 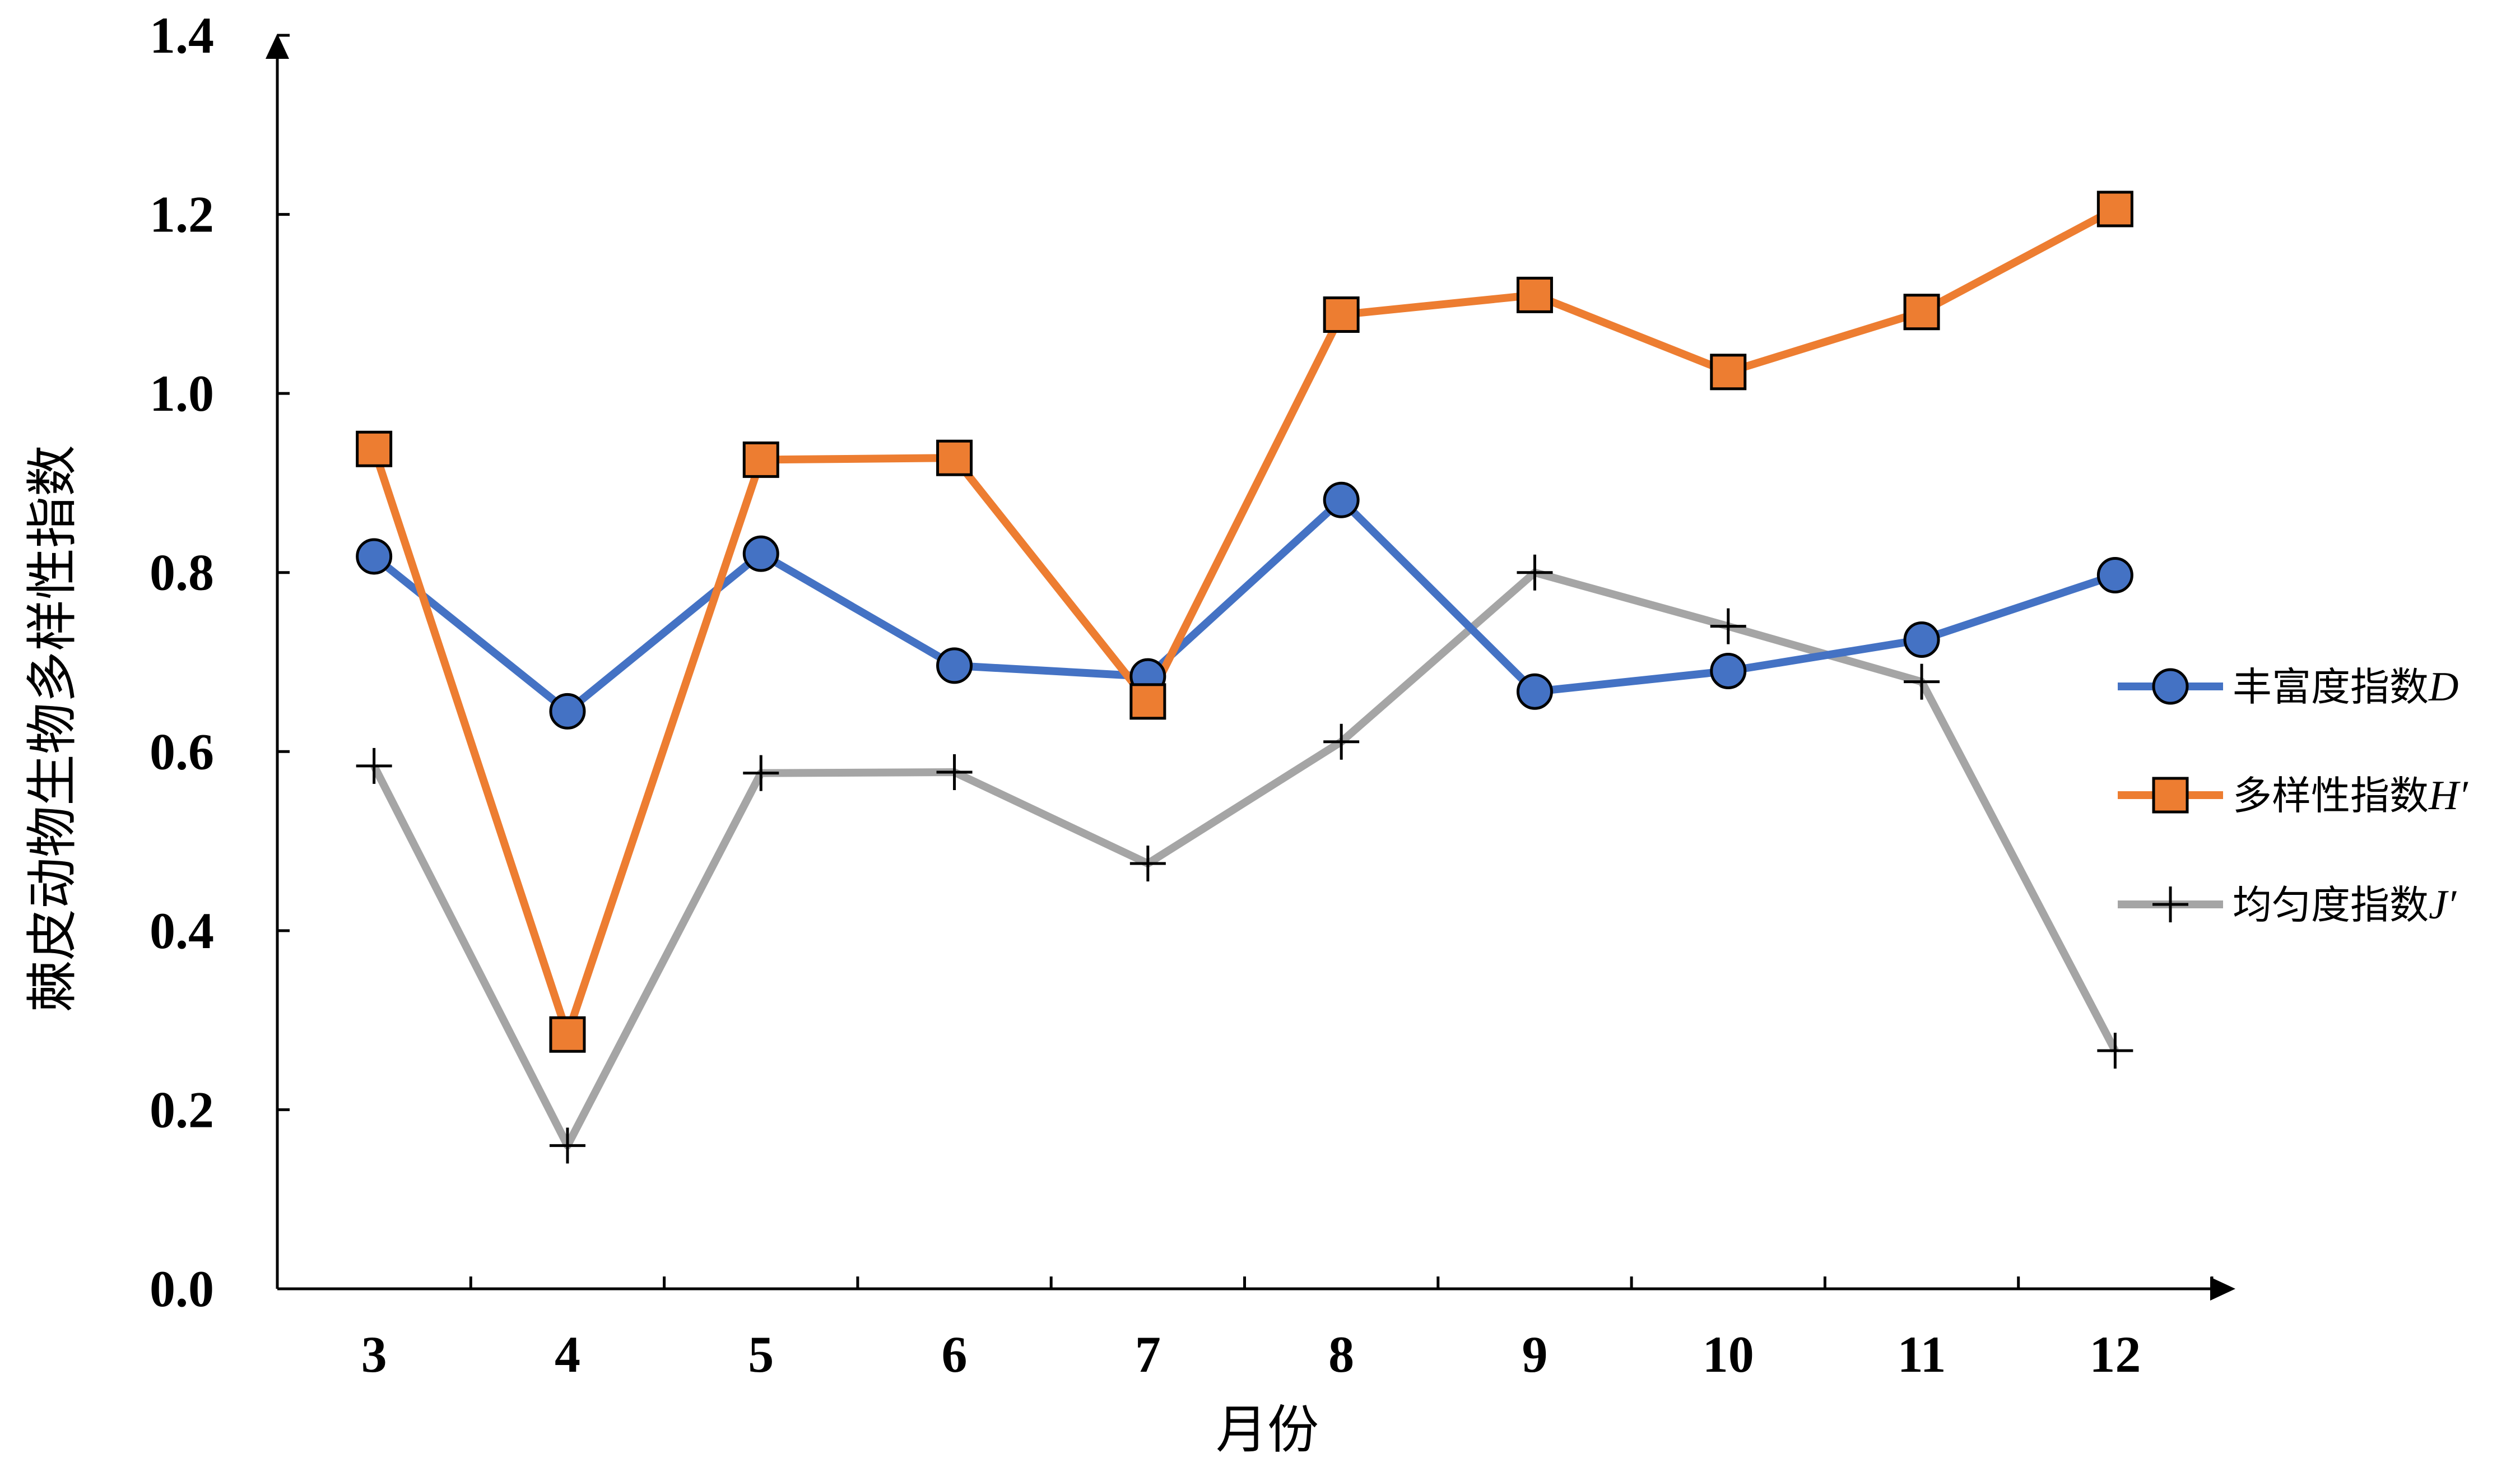 I want to click on series-line-circle, so click(x=1244, y=606).